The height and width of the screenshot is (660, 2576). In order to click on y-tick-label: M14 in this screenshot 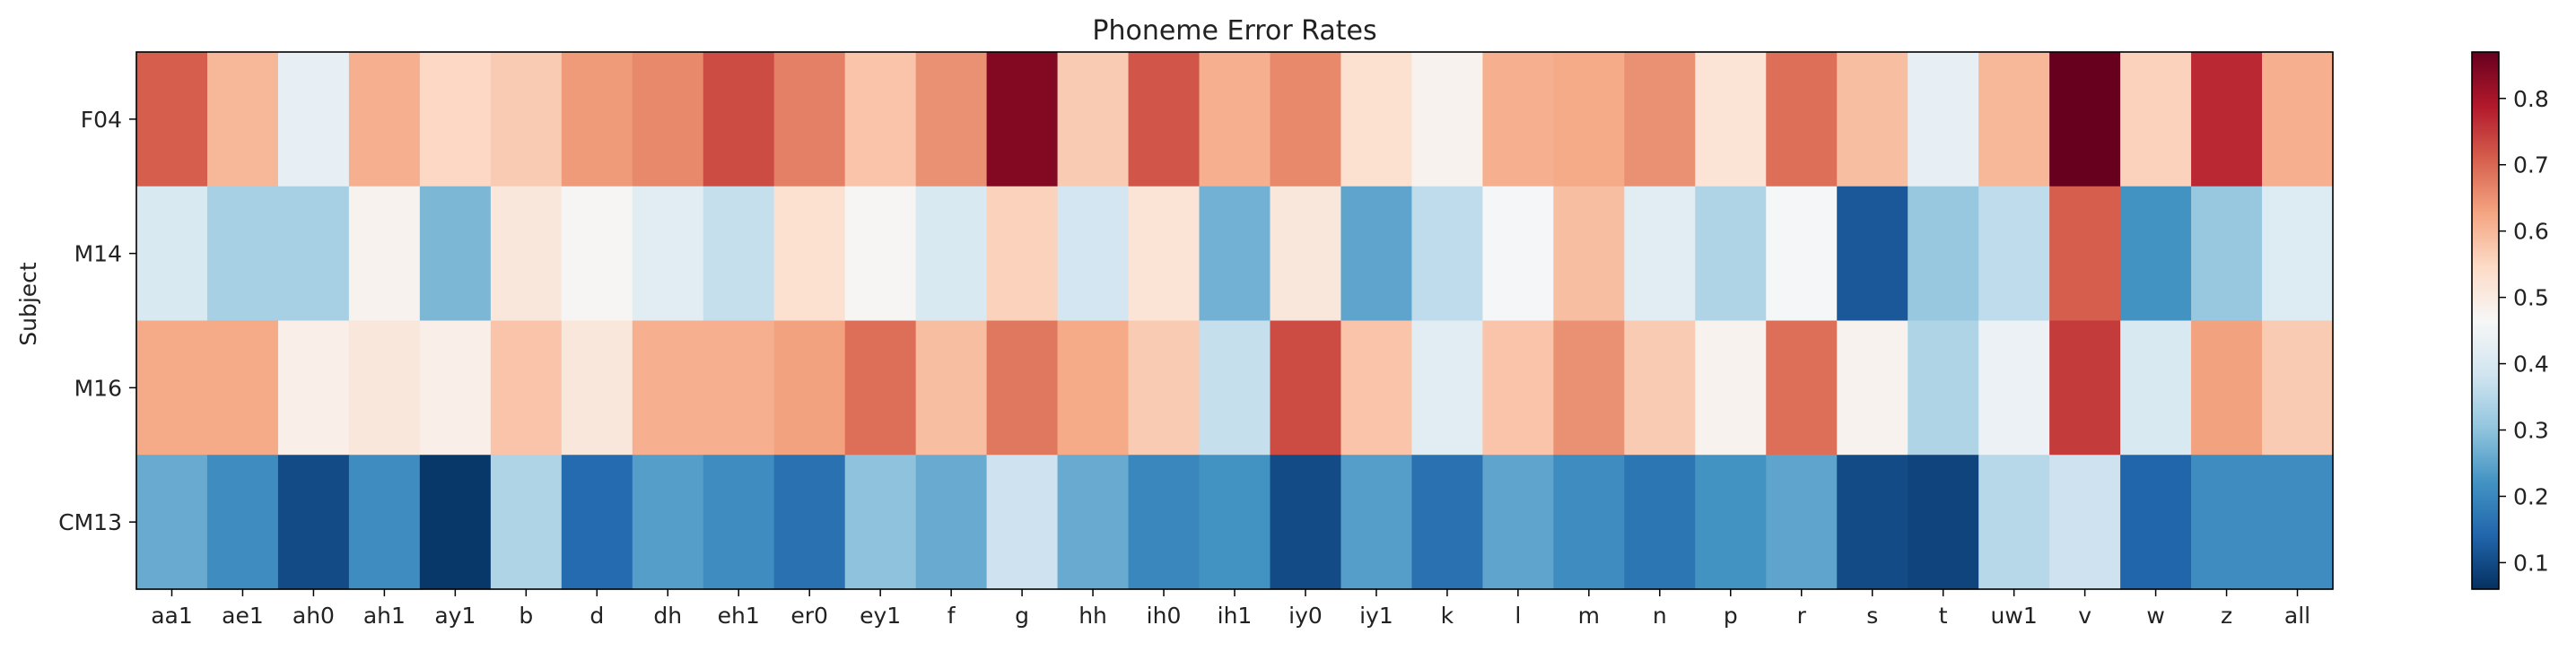, I will do `click(98, 254)`.